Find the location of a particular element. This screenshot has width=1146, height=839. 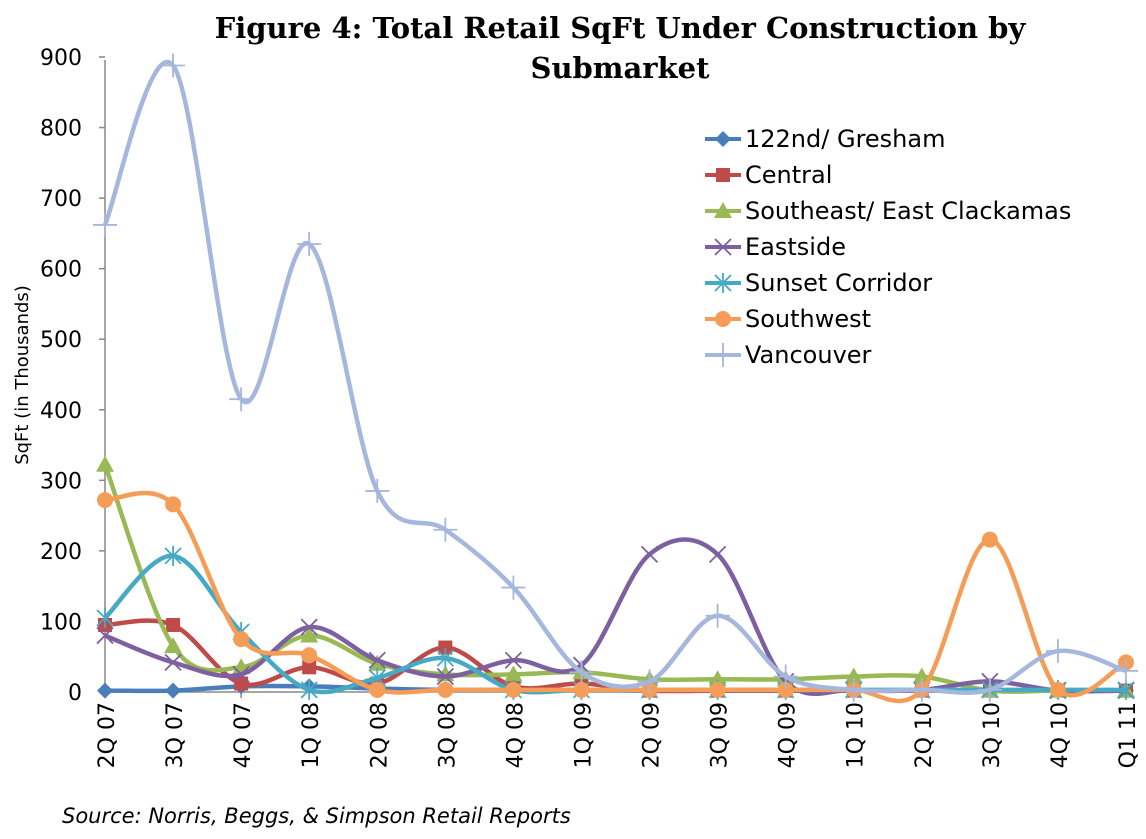

x-tick-label: 2Q 09 is located at coordinates (652, 735).